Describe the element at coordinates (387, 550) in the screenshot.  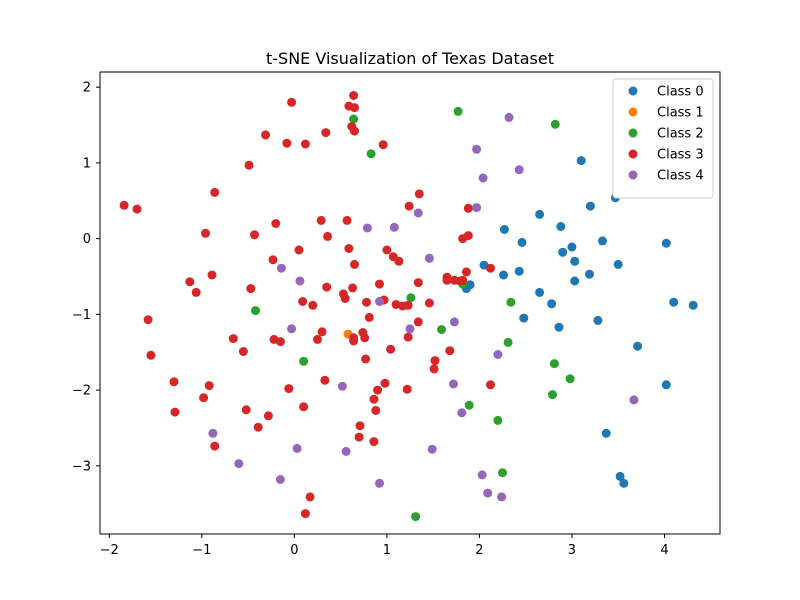
I see `x-tick-label: 1` at that location.